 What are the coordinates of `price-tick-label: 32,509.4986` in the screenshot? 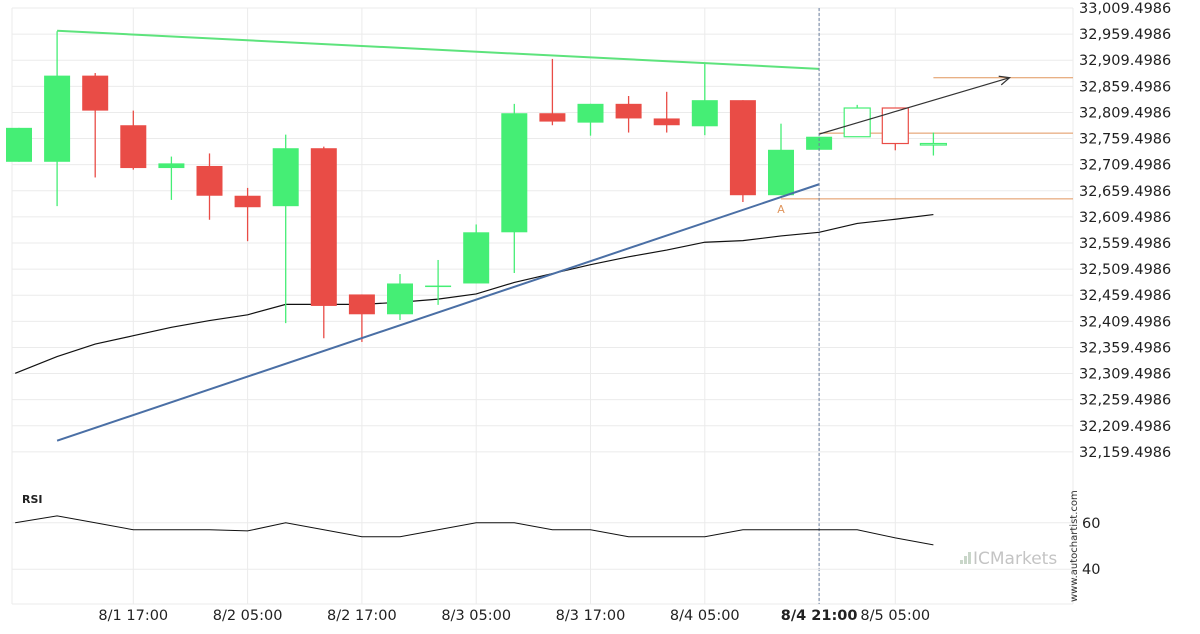 It's located at (1125, 270).